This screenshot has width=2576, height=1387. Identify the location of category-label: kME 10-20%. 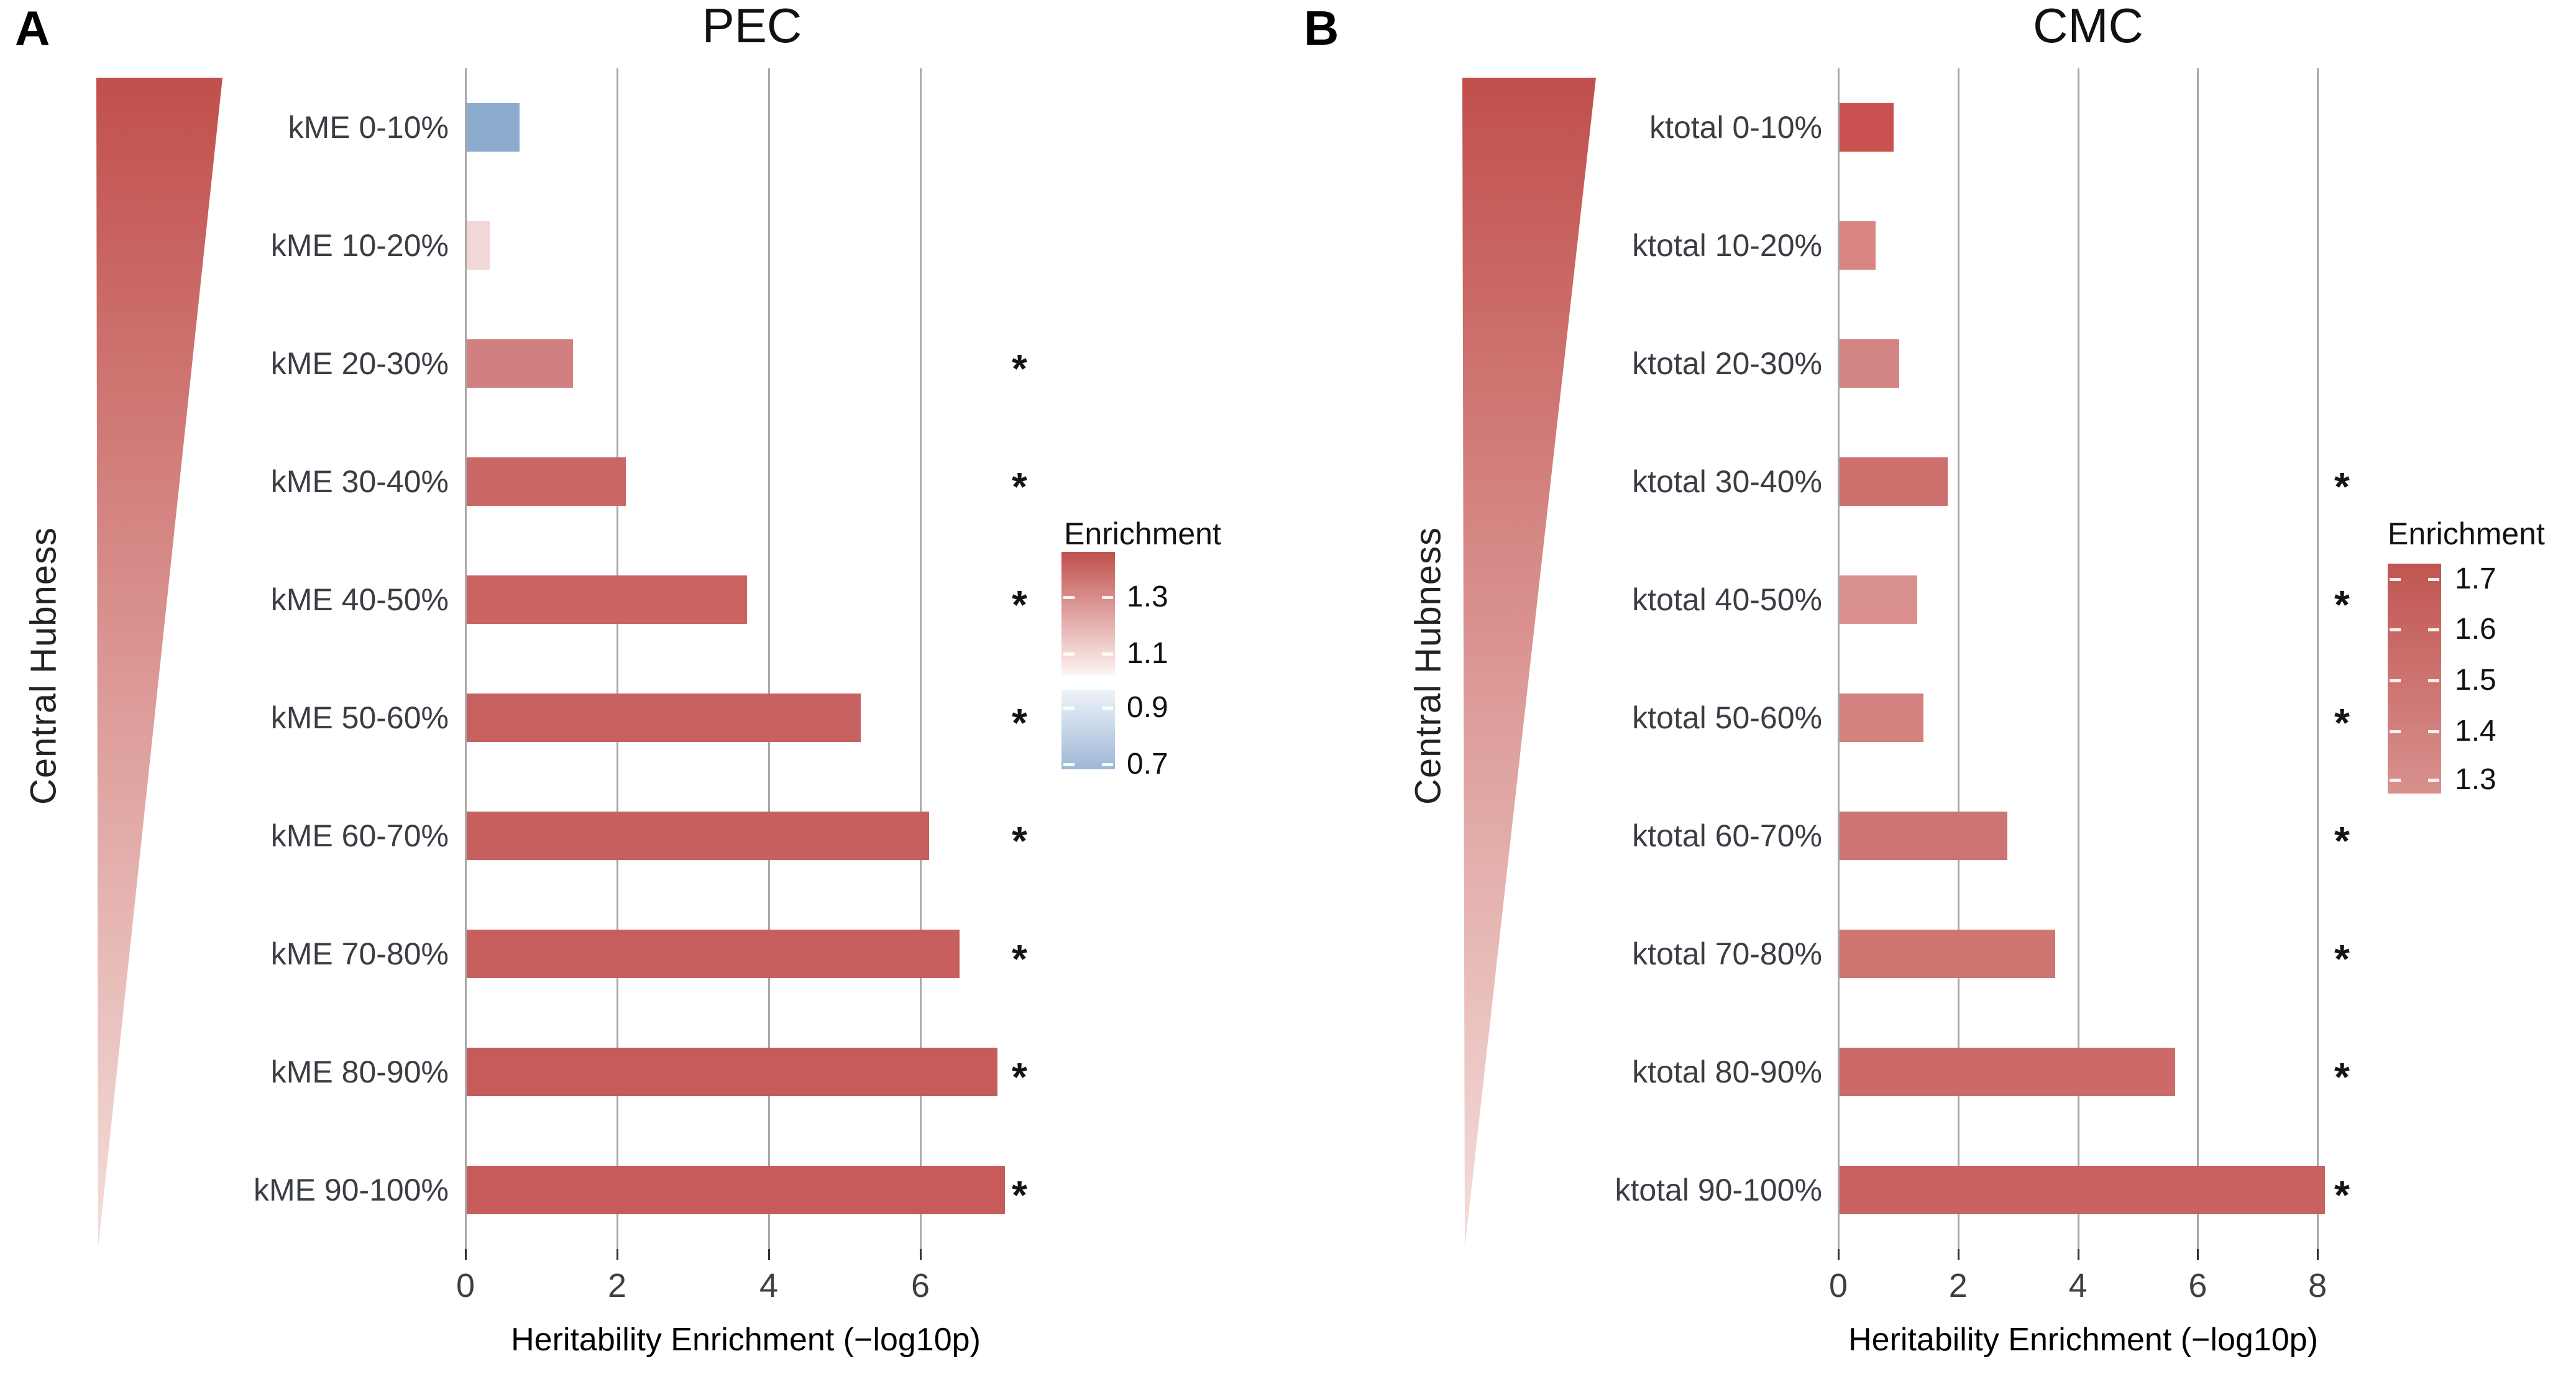
(359, 245).